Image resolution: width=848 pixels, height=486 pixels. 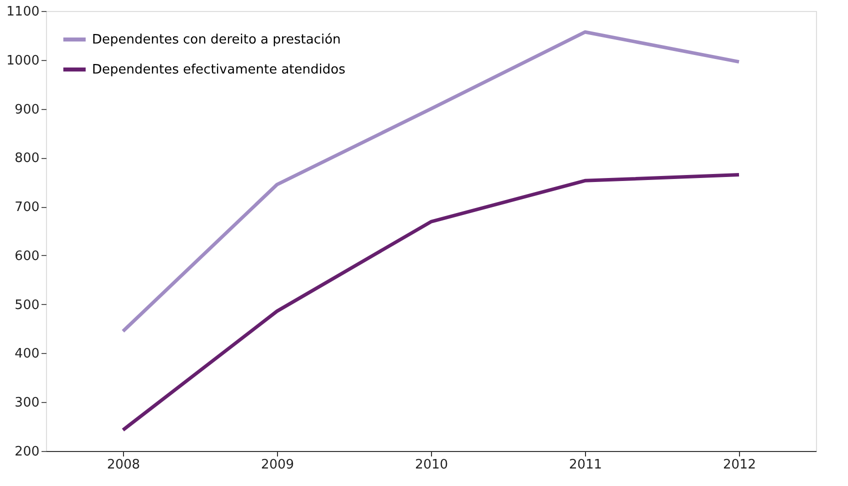 I want to click on x-tick-label: 2009, so click(x=277, y=465).